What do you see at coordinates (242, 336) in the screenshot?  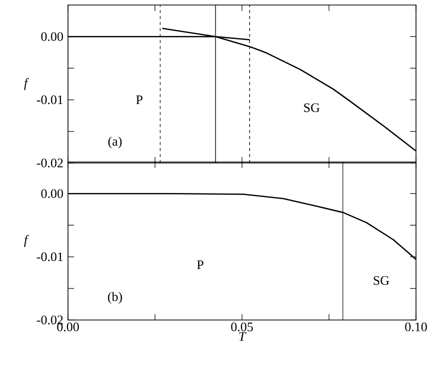 I see `x-axis-title: T` at bounding box center [242, 336].